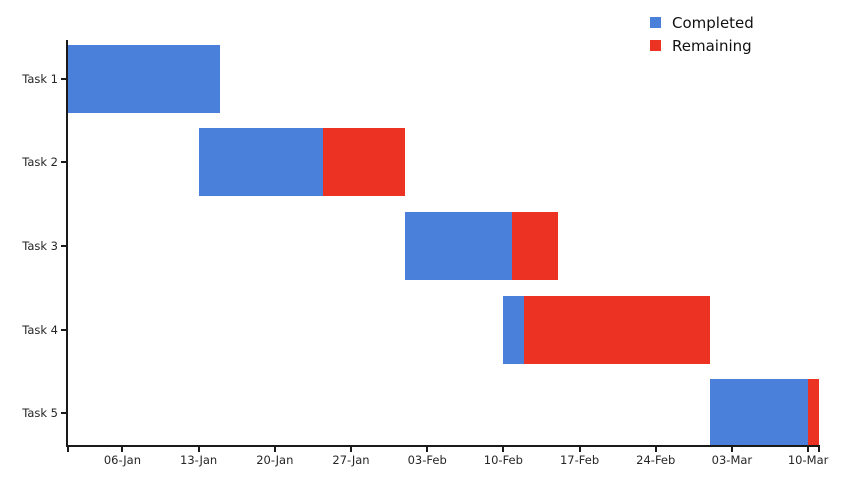 The width and height of the screenshot is (863, 483). What do you see at coordinates (427, 460) in the screenshot?
I see `x-tick-label: 03-Feb` at bounding box center [427, 460].